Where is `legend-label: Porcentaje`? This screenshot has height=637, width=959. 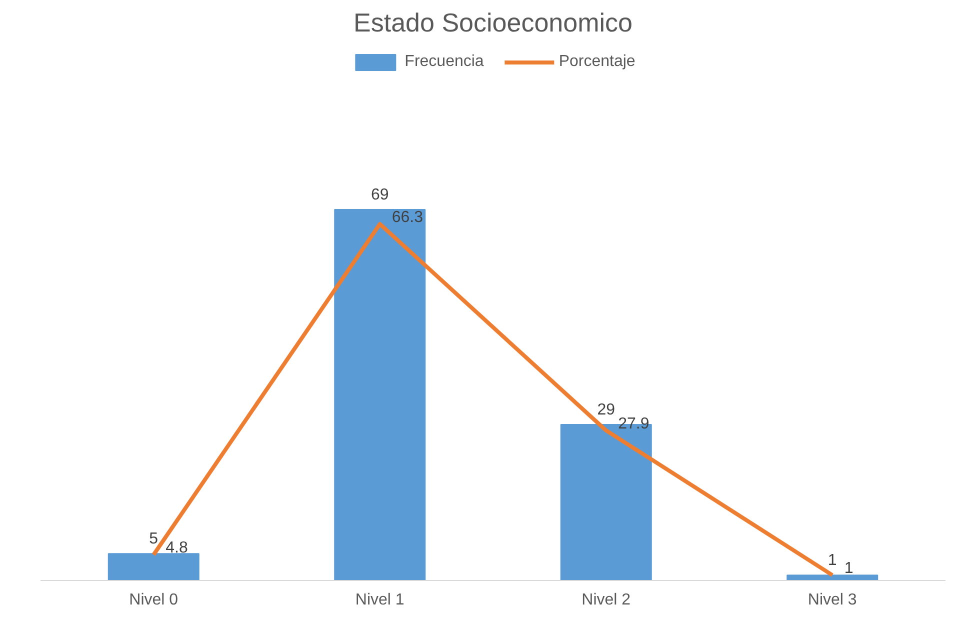 legend-label: Porcentaje is located at coordinates (597, 62).